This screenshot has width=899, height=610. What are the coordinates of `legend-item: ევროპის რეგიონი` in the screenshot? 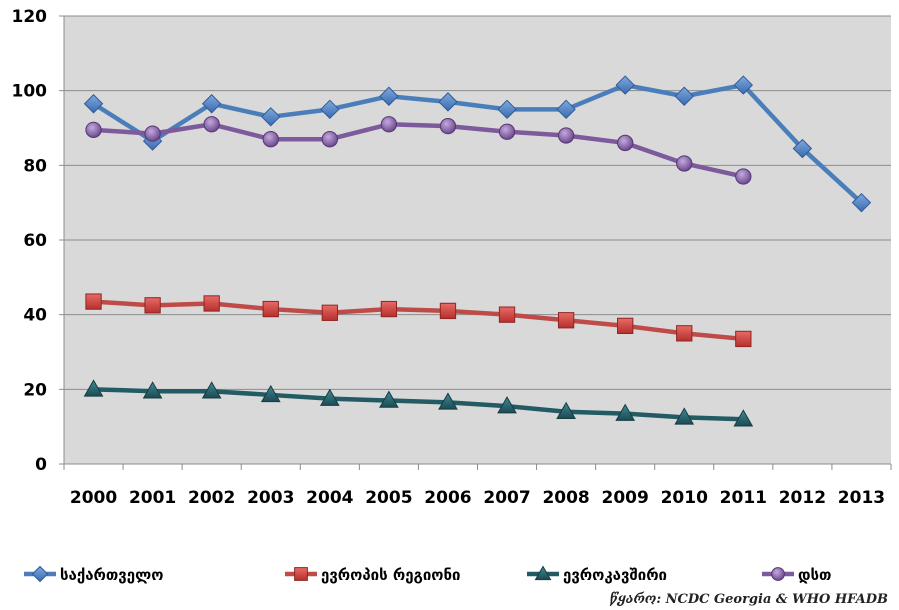 It's located at (373, 575).